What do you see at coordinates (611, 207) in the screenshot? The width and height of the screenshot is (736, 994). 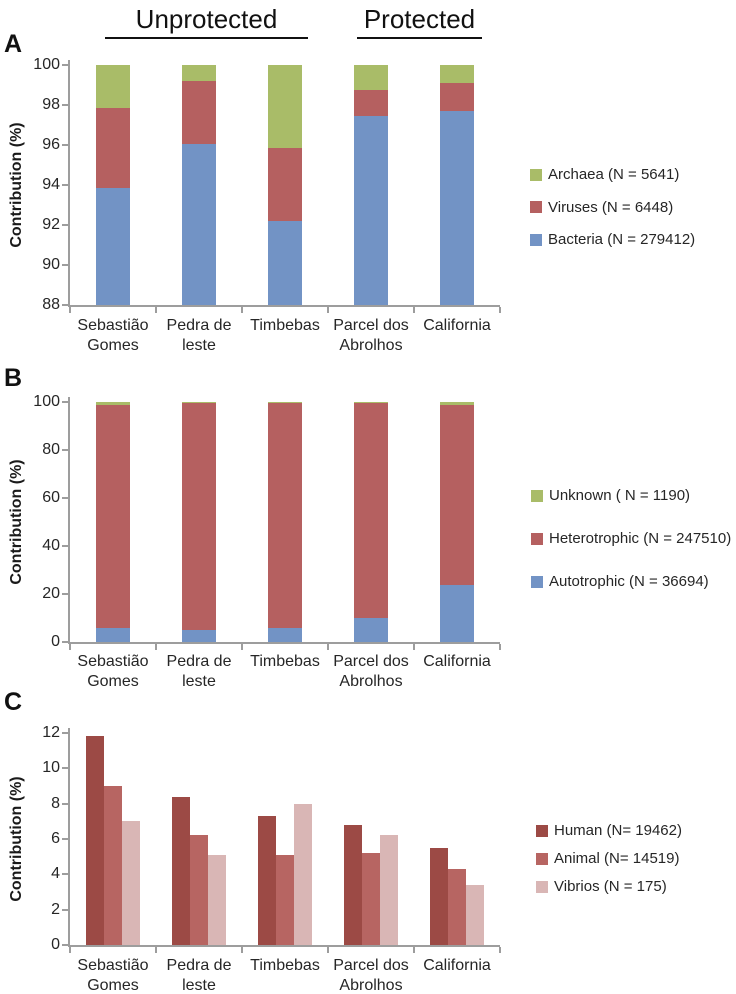 I see `legend-label: Viruses (N = 6448)` at bounding box center [611, 207].